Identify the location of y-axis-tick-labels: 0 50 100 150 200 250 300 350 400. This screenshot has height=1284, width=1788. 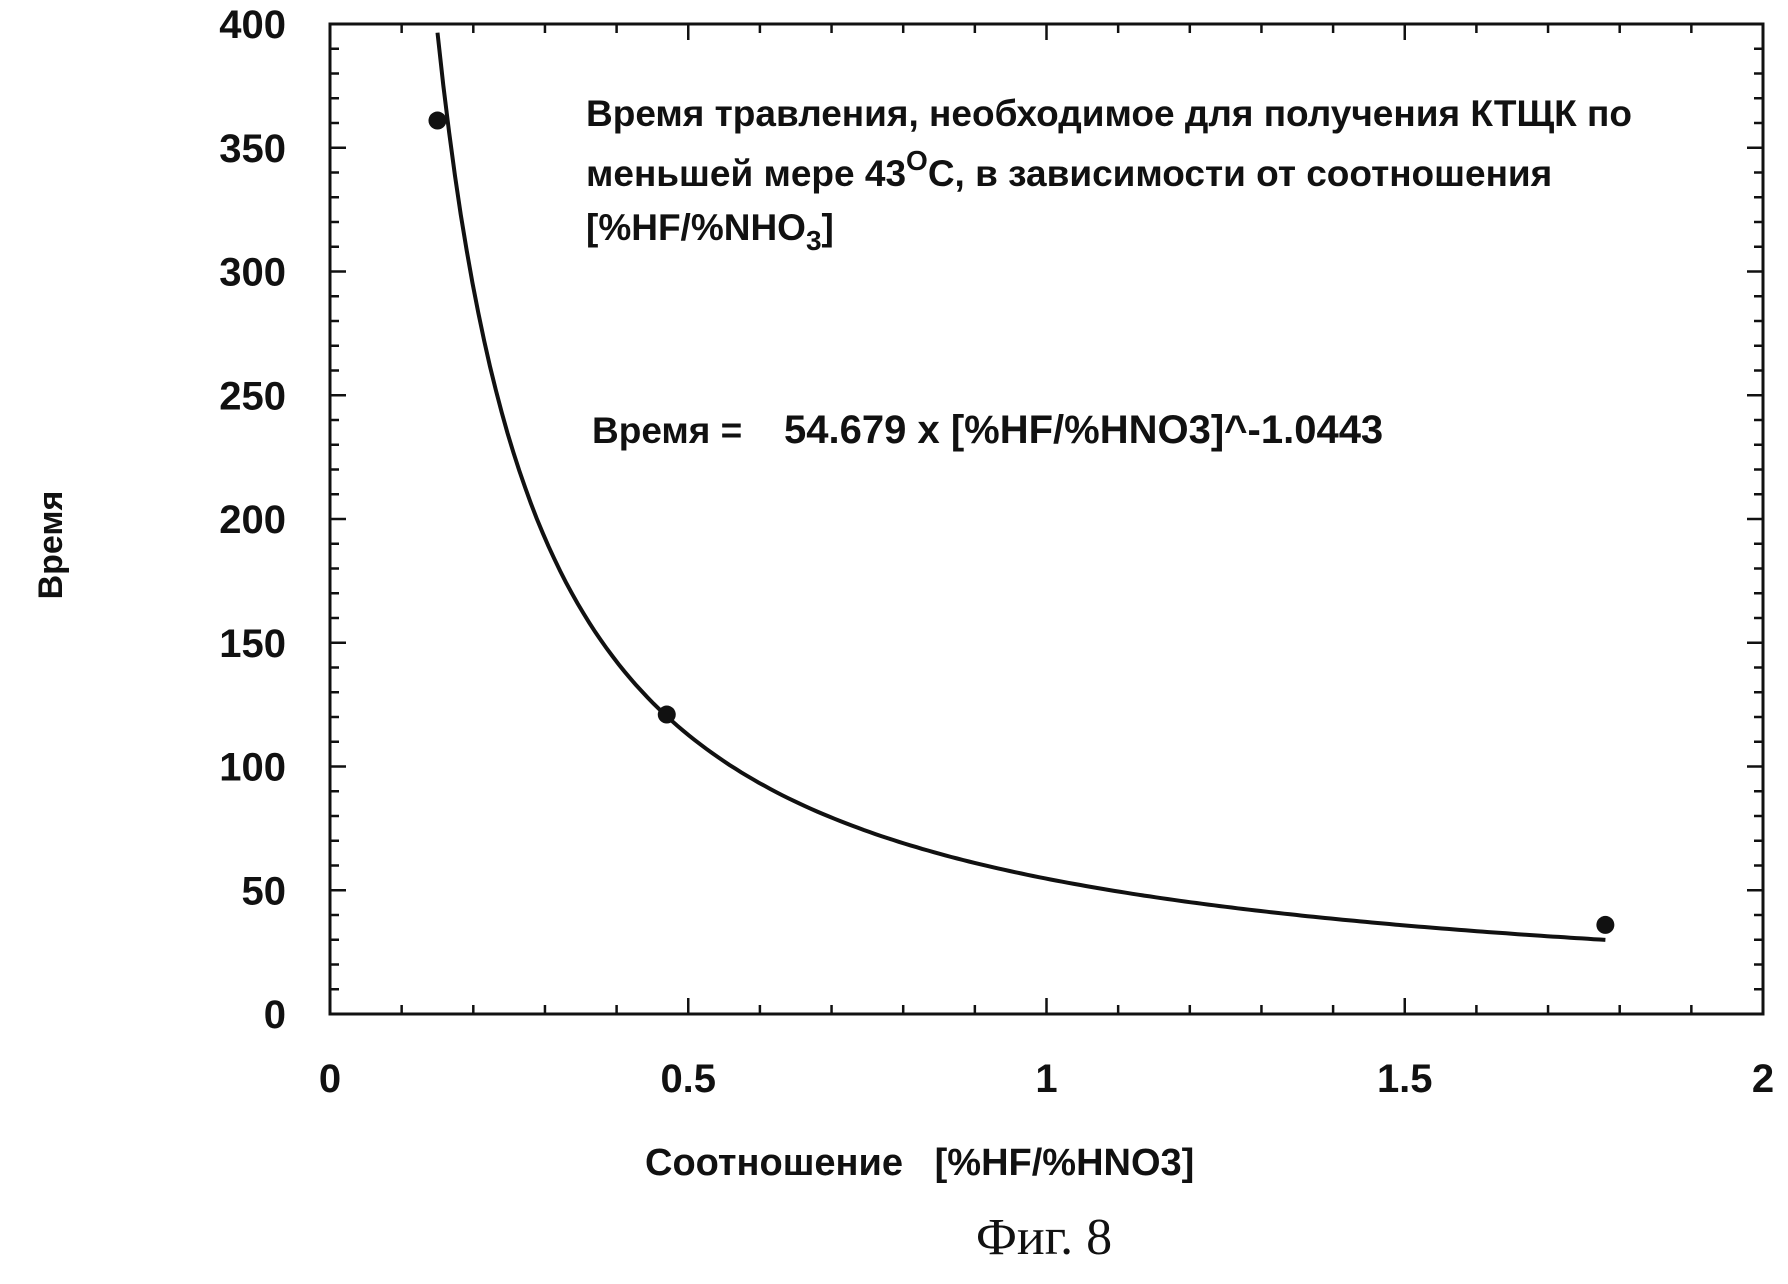
(252, 520).